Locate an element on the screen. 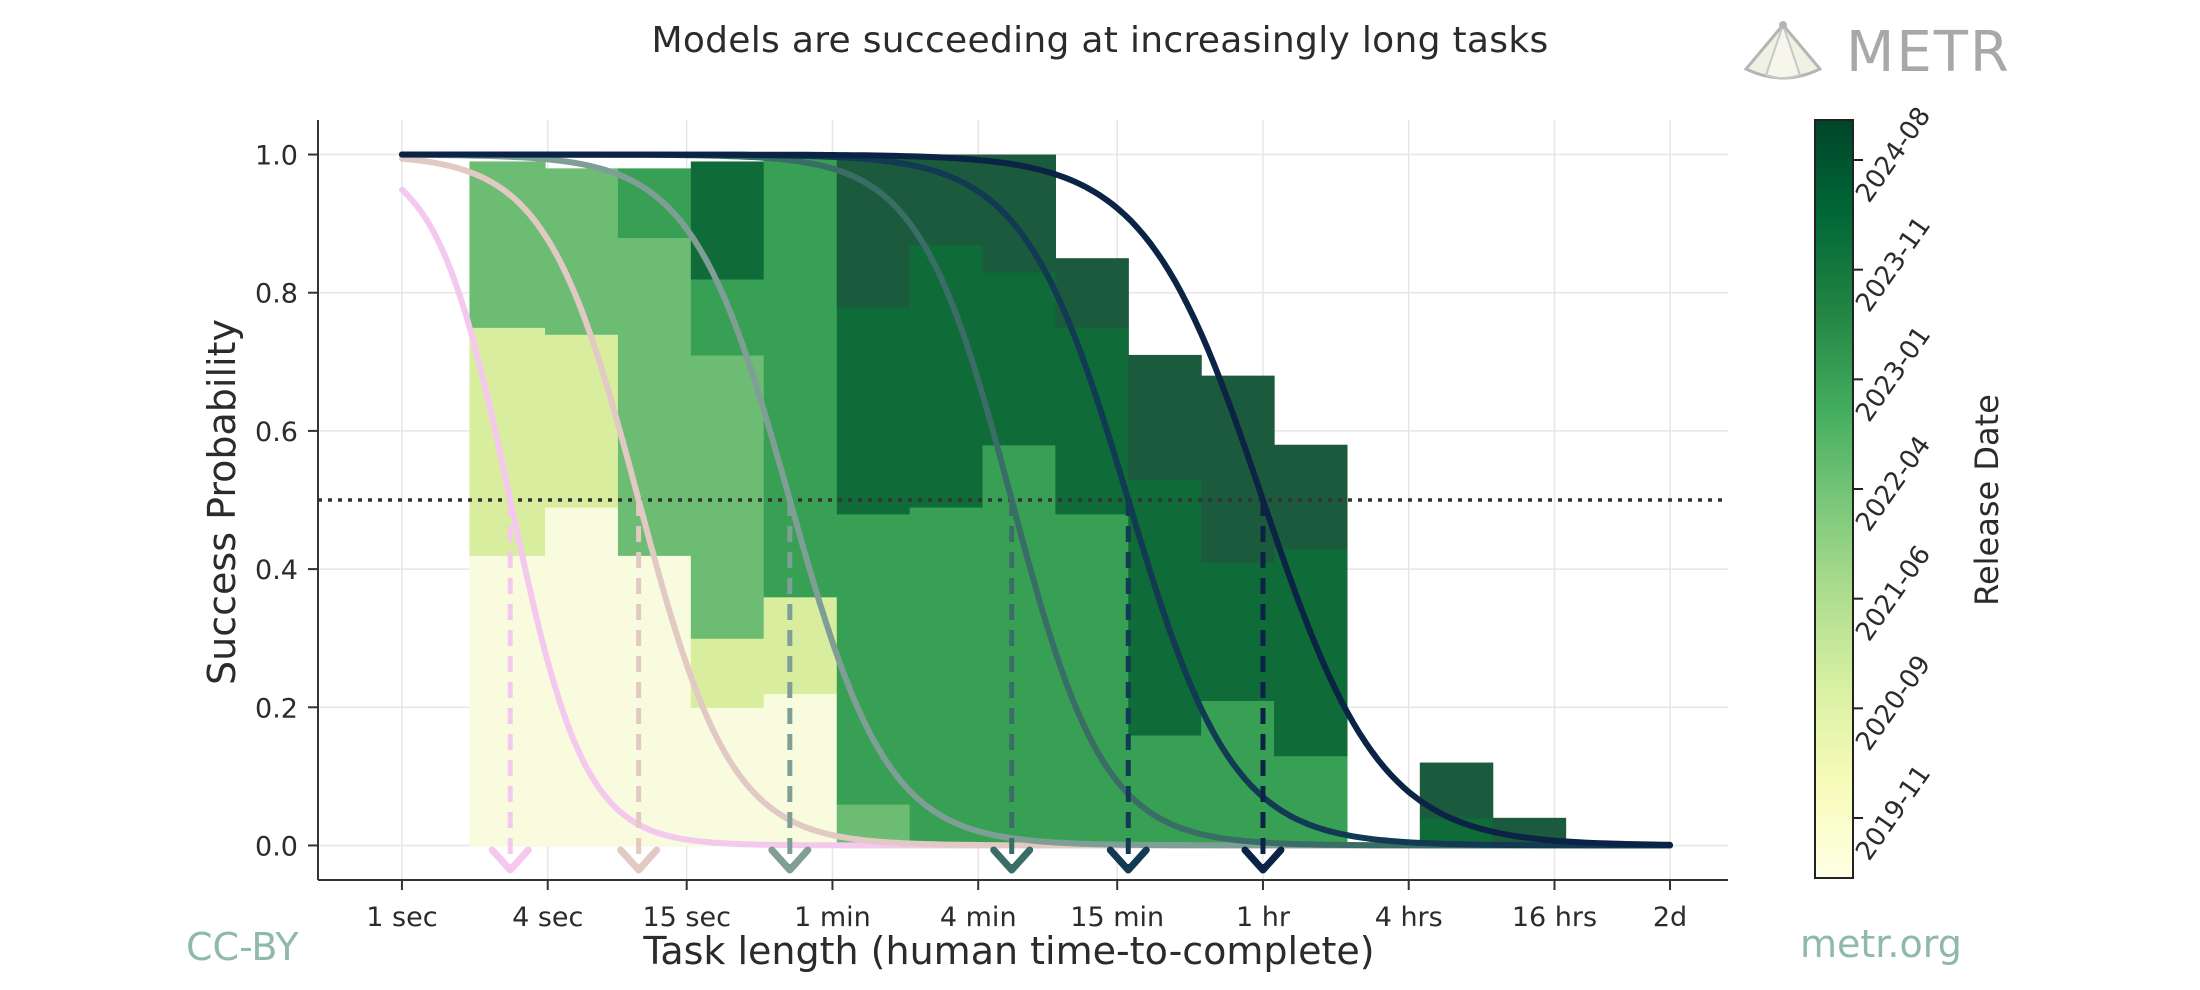 This screenshot has height=990, width=2200. colorbar-gradient is located at coordinates (1834, 499).